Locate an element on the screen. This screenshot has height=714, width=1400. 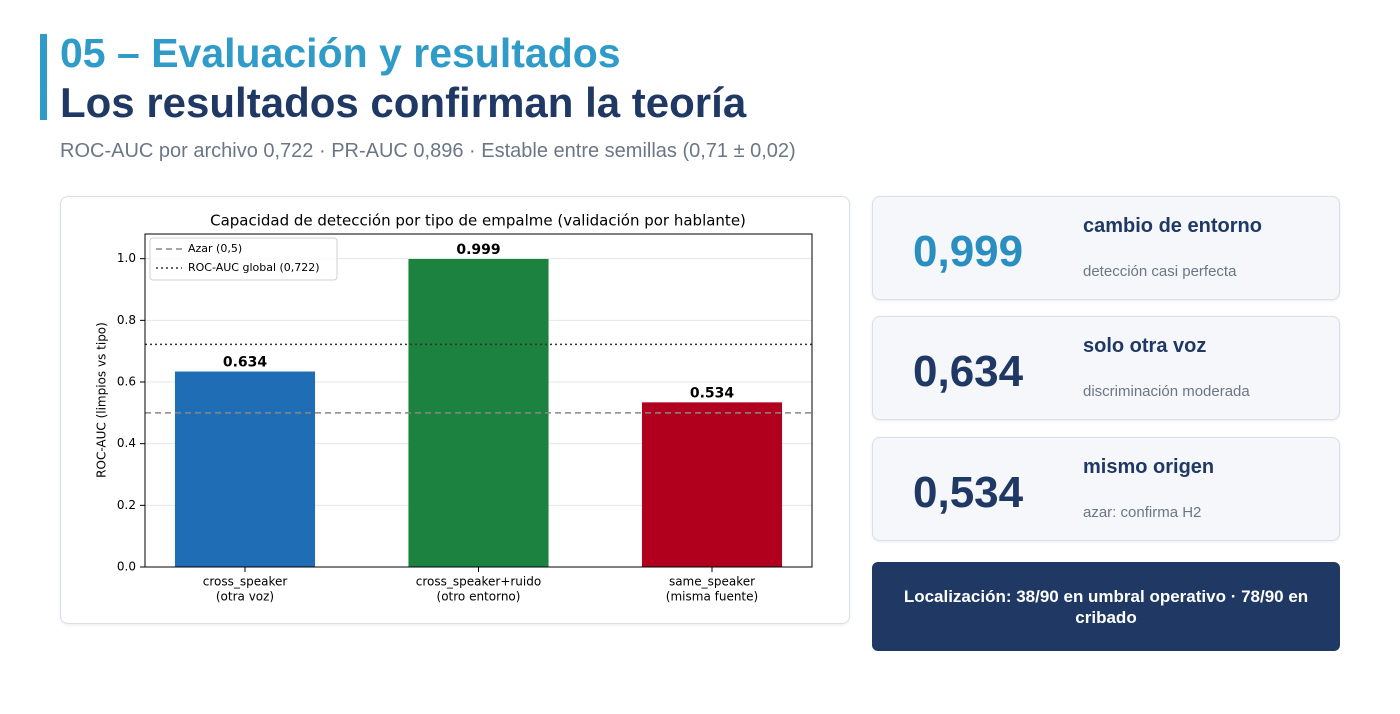
x-tick-label: (misma fuente) is located at coordinates (712, 597).